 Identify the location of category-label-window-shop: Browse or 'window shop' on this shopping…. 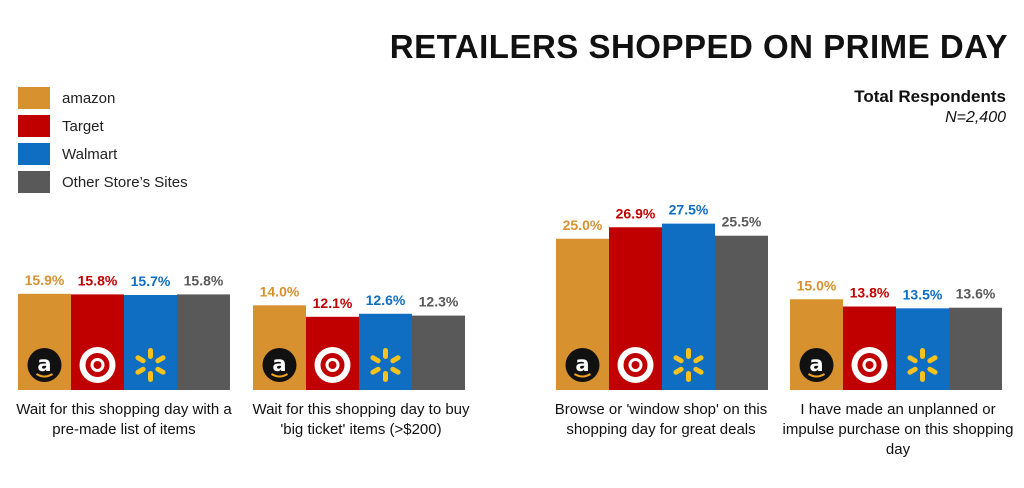
(661, 419).